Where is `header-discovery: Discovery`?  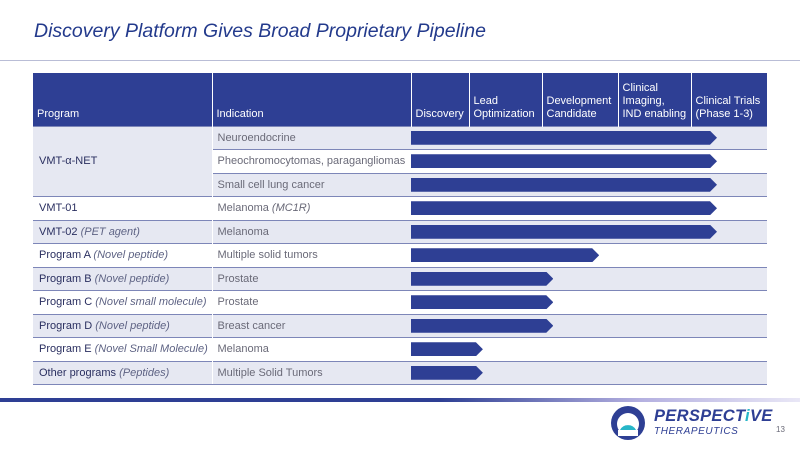
header-discovery: Discovery is located at coordinates (439, 99).